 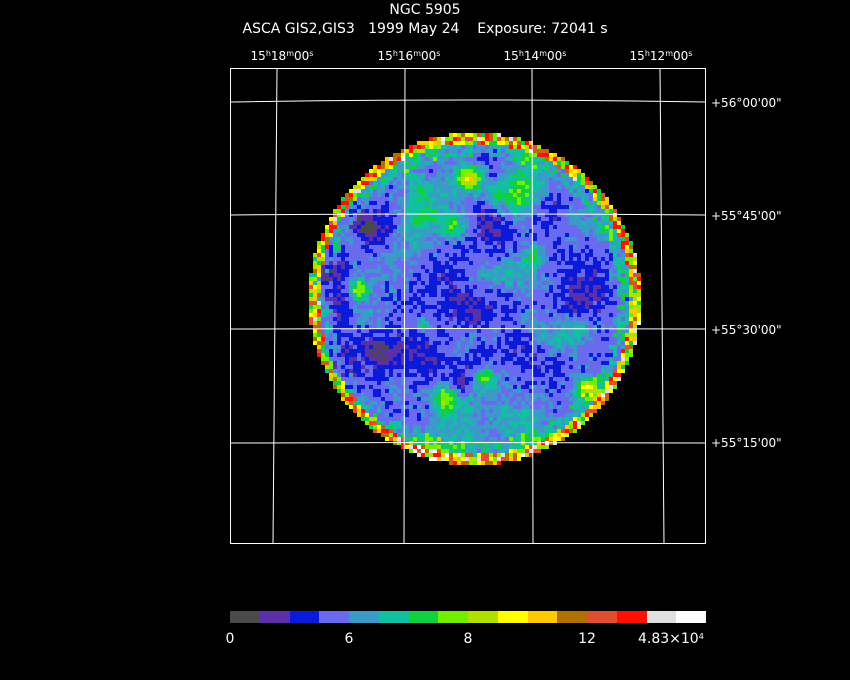 I want to click on object-title: NGC 5905, so click(x=425, y=10).